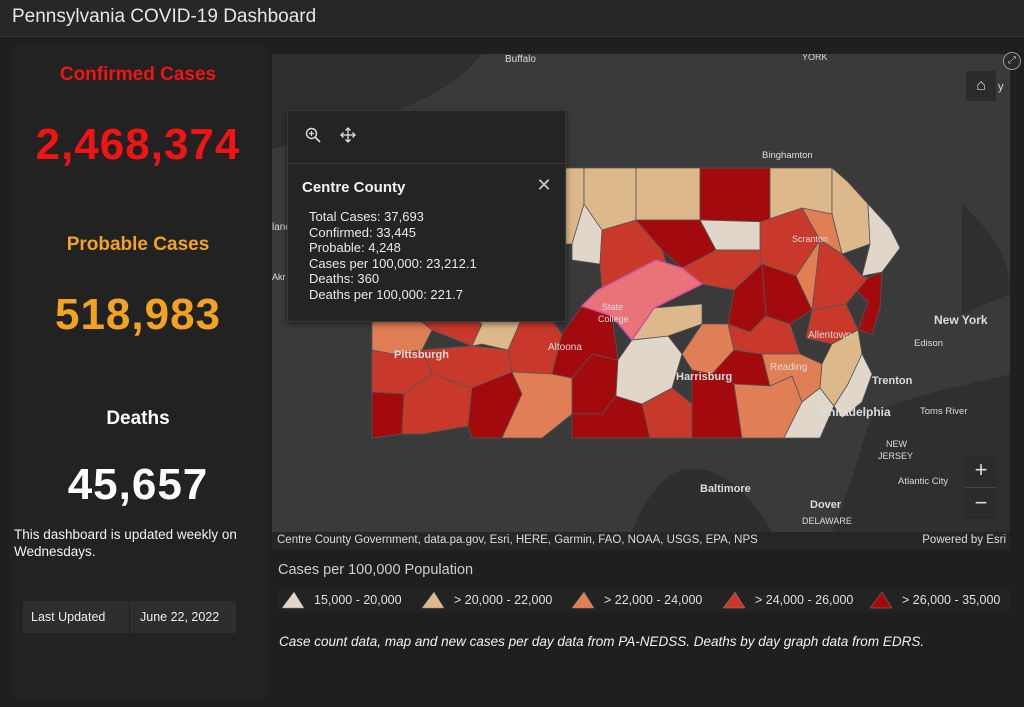 This screenshot has width=1024, height=707. What do you see at coordinates (503, 600) in the screenshot?
I see `legend-label: > 20,000 - 22,000` at bounding box center [503, 600].